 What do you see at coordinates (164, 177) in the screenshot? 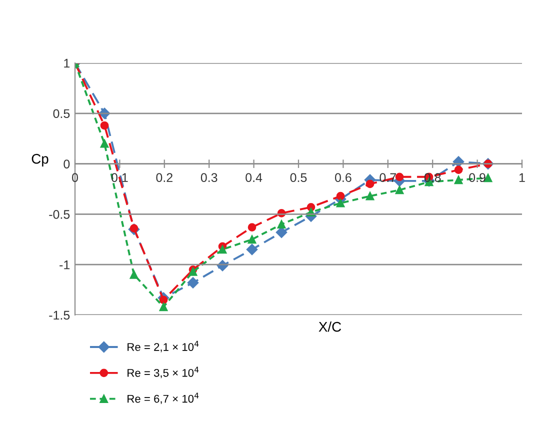
I see `x-tick-label: 0.2` at bounding box center [164, 177].